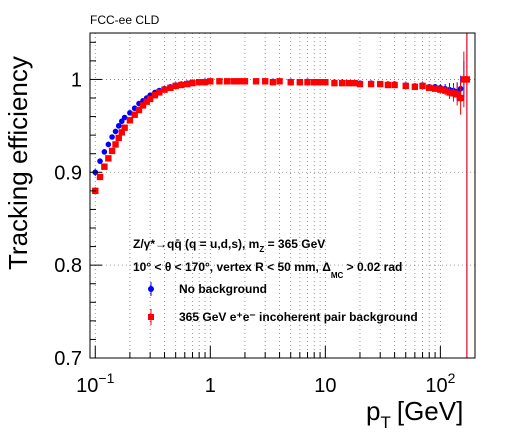 This screenshot has height=438, width=517. I want to click on legend-entry-pair-background: 365 GeV e⁺e⁻ incoherent pair background, so click(283, 317).